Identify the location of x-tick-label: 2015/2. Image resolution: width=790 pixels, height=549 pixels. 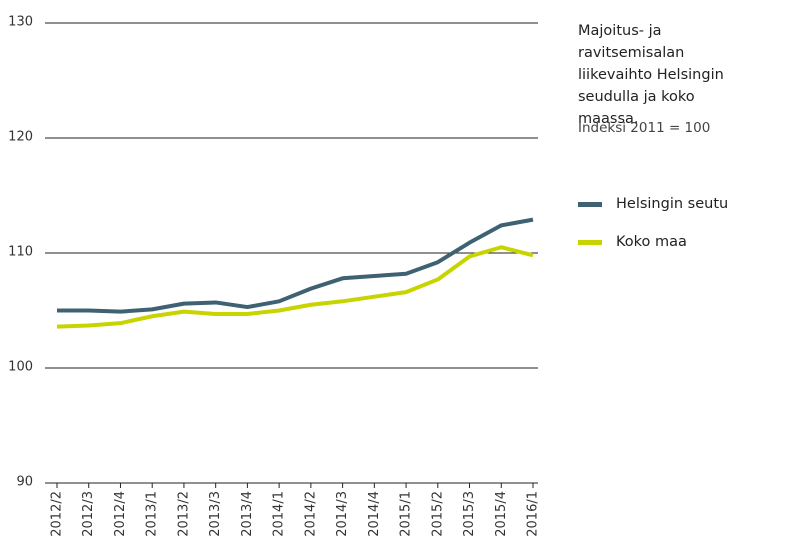
(437, 514).